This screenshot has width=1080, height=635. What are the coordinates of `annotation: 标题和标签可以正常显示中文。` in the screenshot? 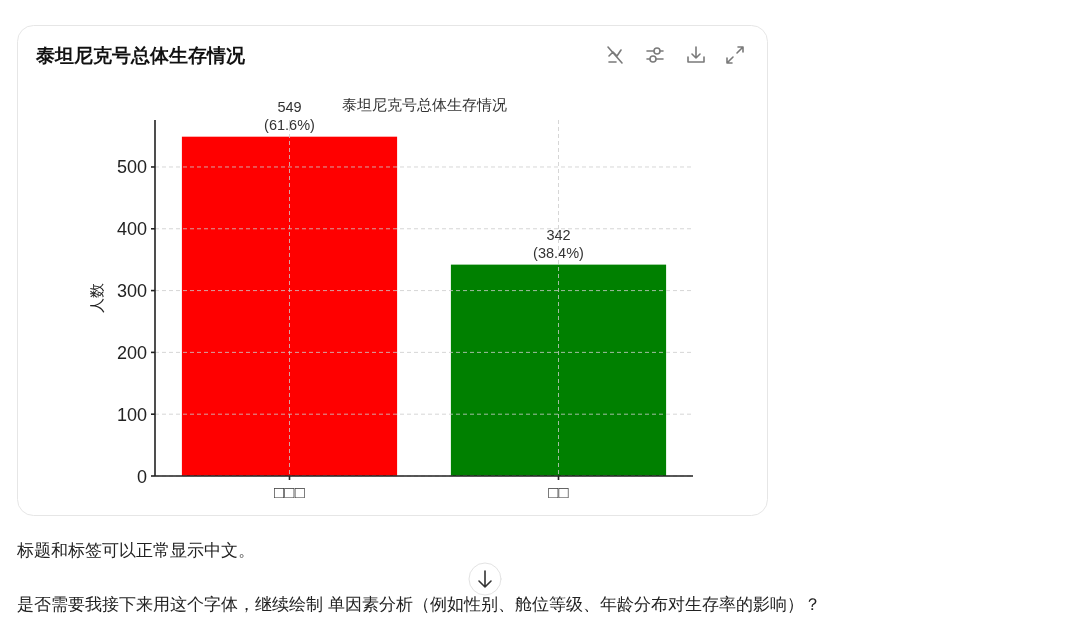 It's located at (136, 550).